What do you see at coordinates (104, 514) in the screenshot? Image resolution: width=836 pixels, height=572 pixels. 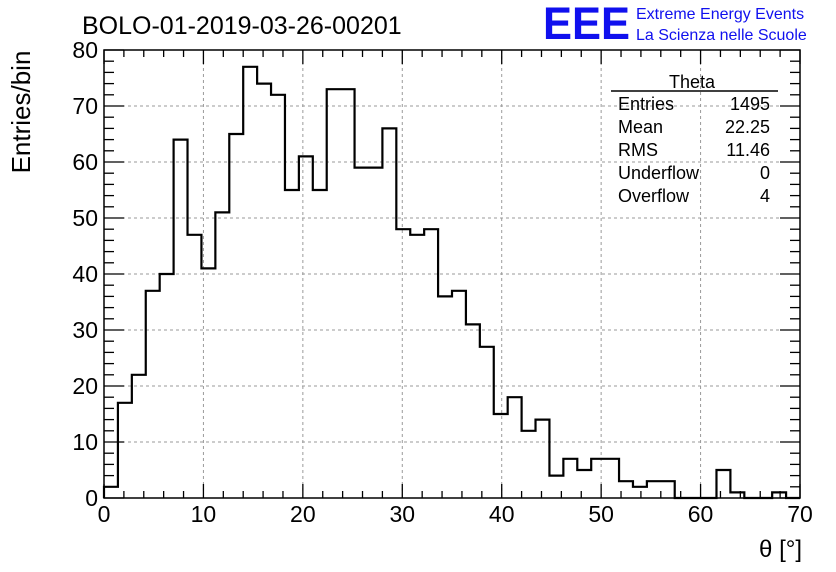 I see `x-tick-label: 0` at bounding box center [104, 514].